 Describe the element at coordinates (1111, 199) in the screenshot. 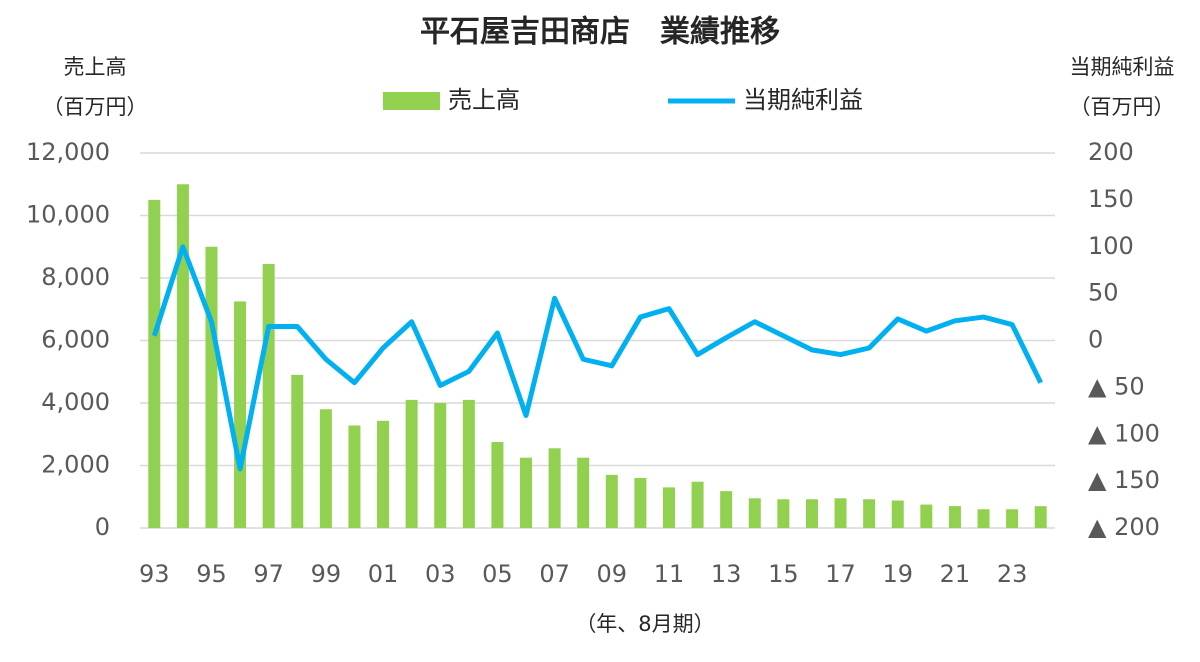

I see `y2-tick-label: 150` at that location.